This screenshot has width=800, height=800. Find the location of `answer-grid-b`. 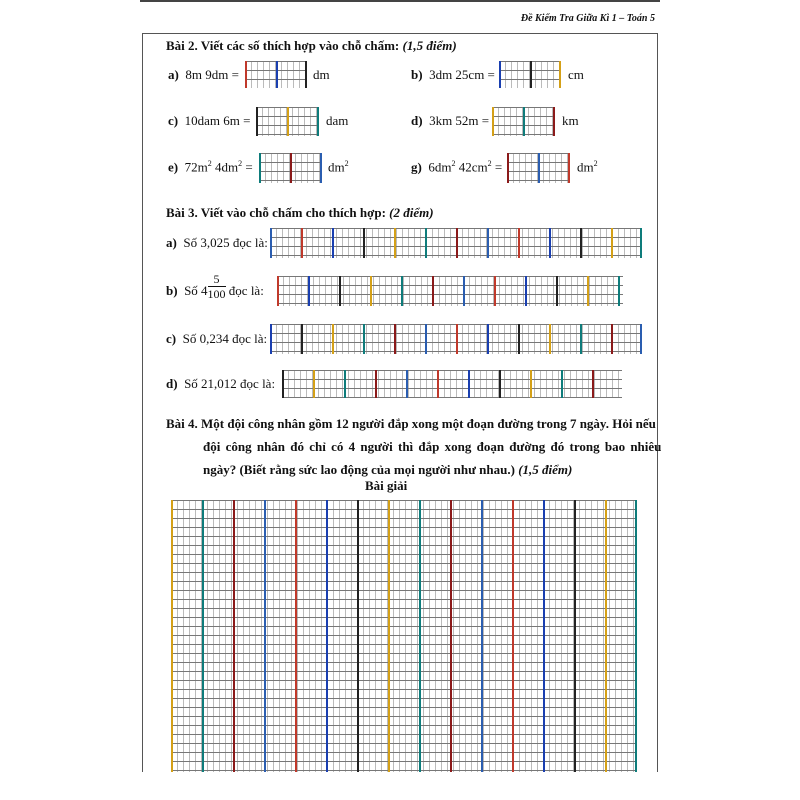

answer-grid-b is located at coordinates (530, 74).